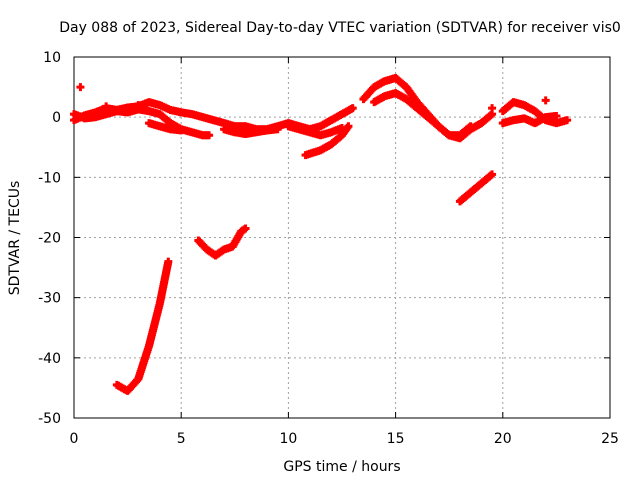 This screenshot has height=480, width=640. I want to click on y-tick-label: 0, so click(56, 118).